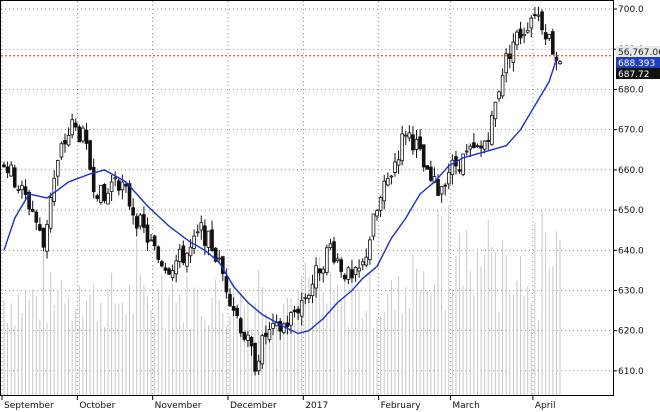 The width and height of the screenshot is (660, 412). Describe the element at coordinates (631, 372) in the screenshot. I see `y-tick-label: 610.0` at that location.